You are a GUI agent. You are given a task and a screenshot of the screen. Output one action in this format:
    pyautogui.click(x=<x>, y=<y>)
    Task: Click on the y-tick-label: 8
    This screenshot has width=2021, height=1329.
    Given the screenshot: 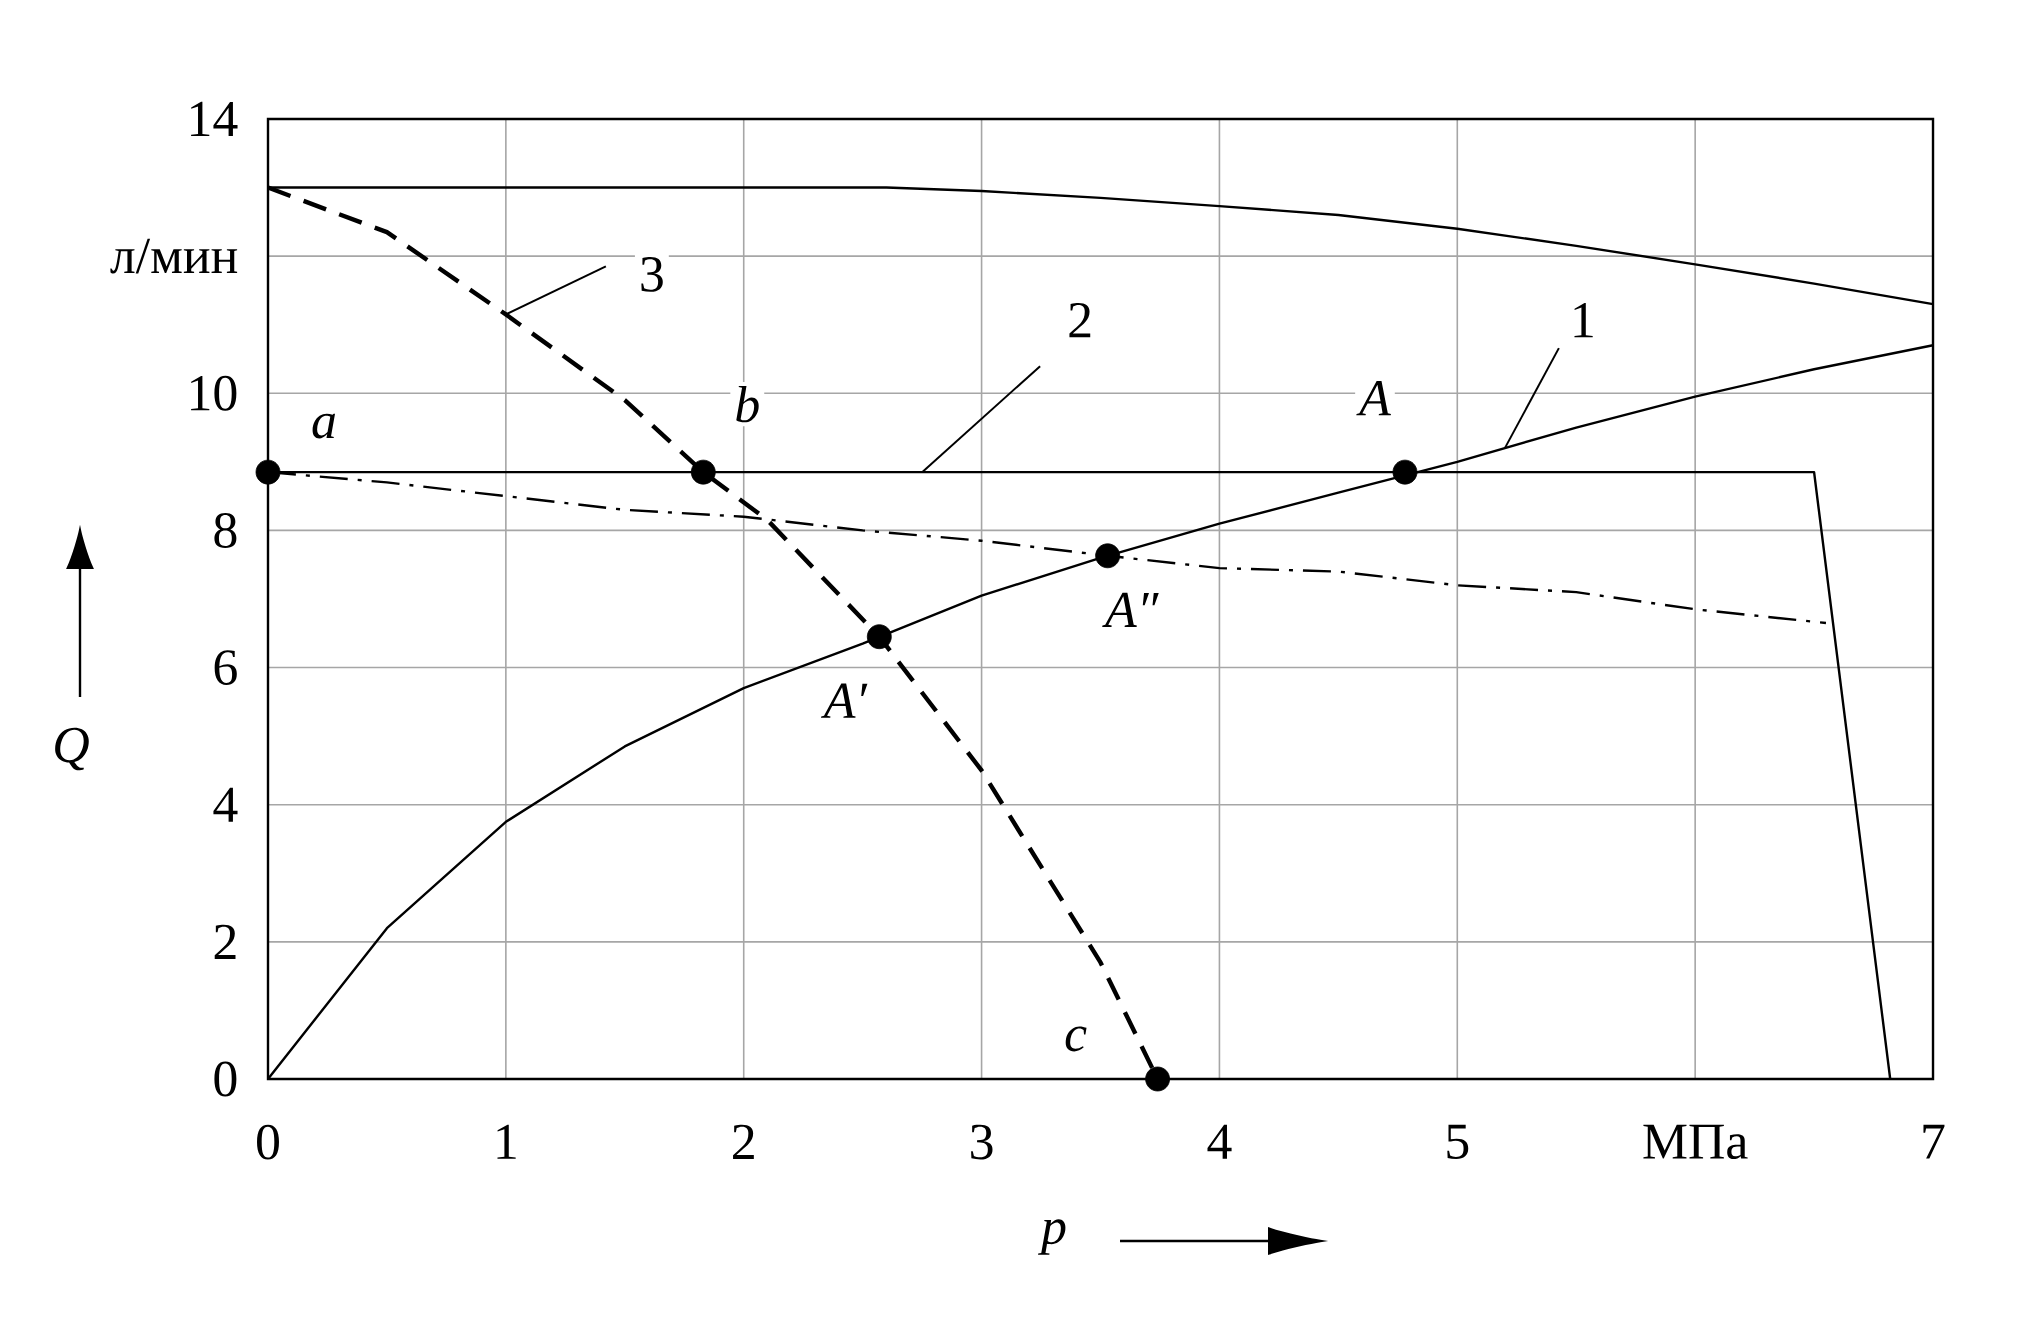 What is the action you would take?
    pyautogui.click(x=225, y=530)
    